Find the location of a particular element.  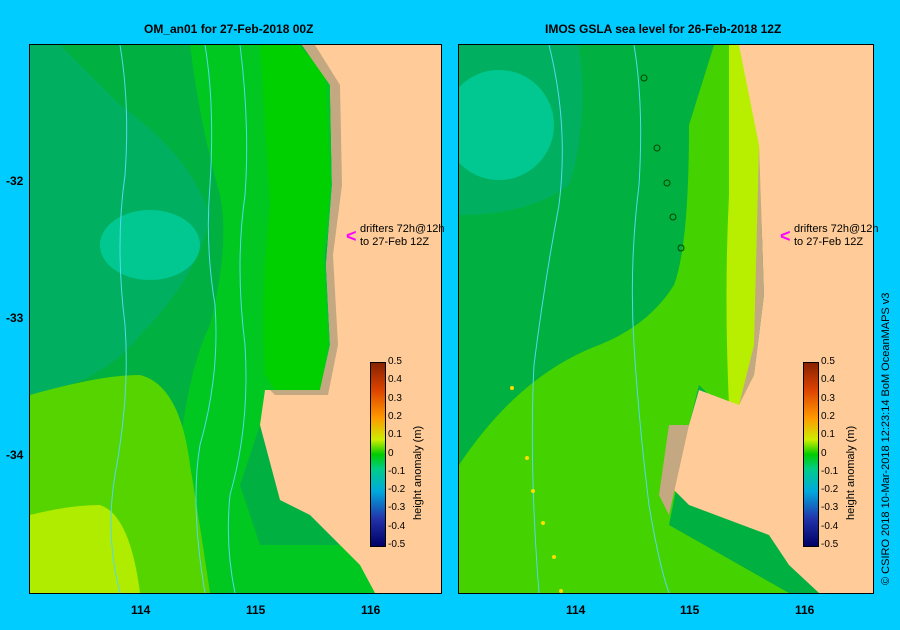

right-colorbar is located at coordinates (811, 454).